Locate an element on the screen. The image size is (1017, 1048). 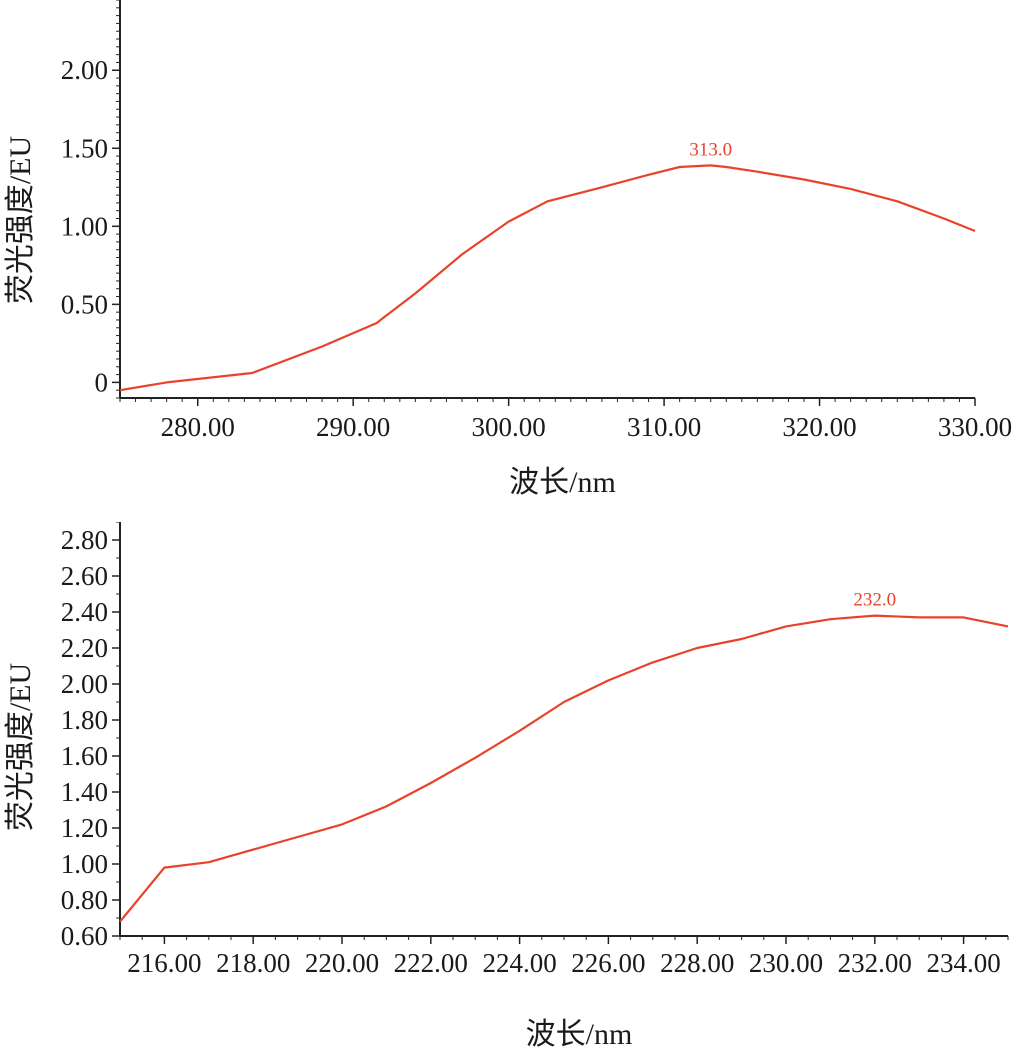
x-tick-label: 330.00 is located at coordinates (975, 427).